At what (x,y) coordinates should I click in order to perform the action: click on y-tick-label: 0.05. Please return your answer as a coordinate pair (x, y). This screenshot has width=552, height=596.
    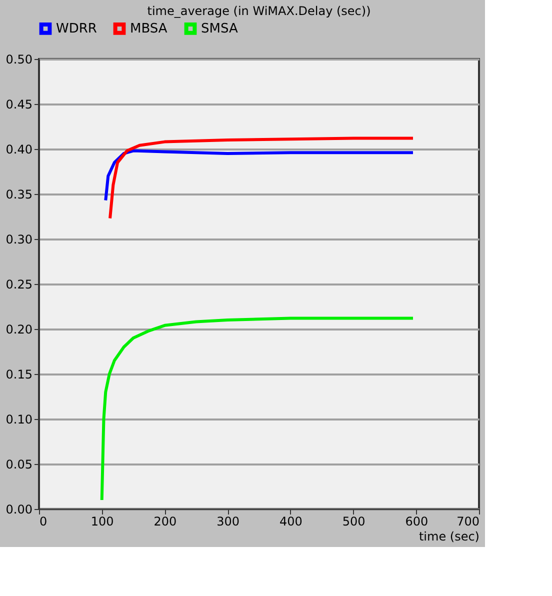
    Looking at the image, I should click on (19, 465).